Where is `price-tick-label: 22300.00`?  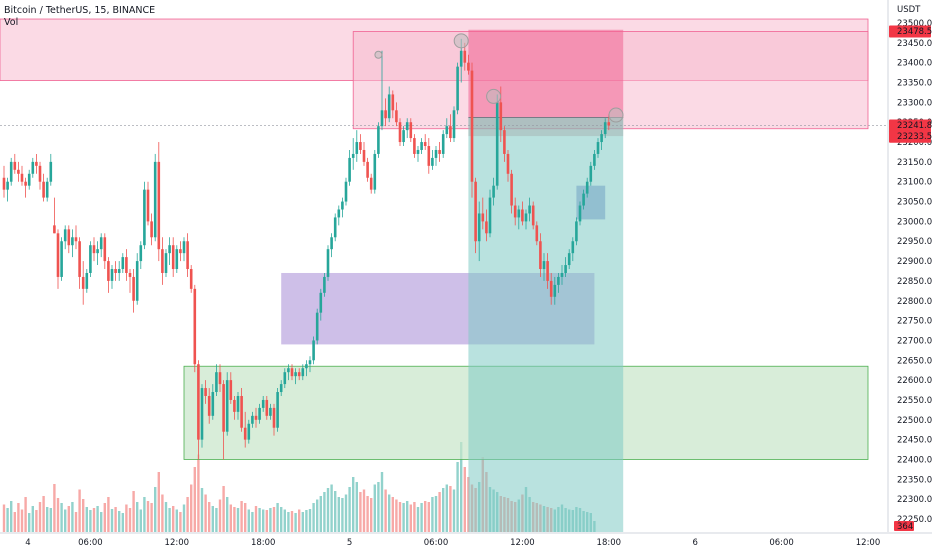
price-tick-label: 22300.00 is located at coordinates (914, 500).